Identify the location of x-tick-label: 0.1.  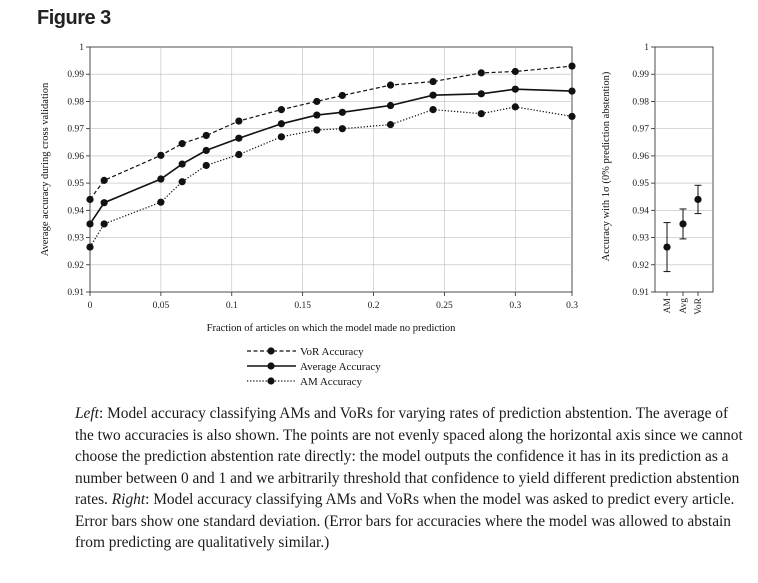
(232, 306).